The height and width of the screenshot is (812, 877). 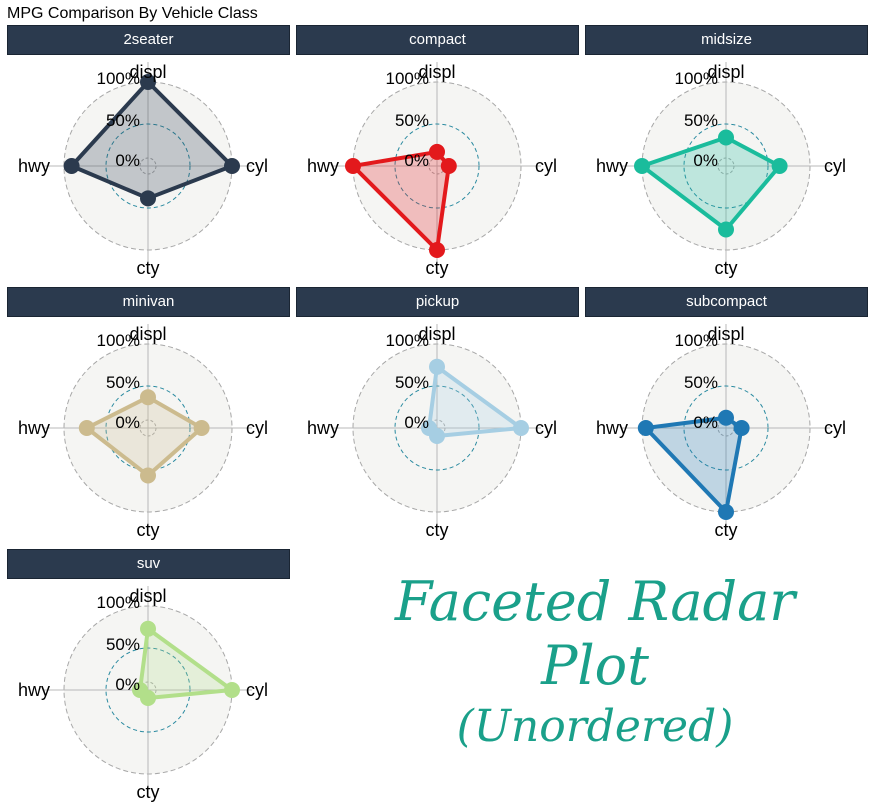 What do you see at coordinates (595, 665) in the screenshot?
I see `caption-line-2: Plot` at bounding box center [595, 665].